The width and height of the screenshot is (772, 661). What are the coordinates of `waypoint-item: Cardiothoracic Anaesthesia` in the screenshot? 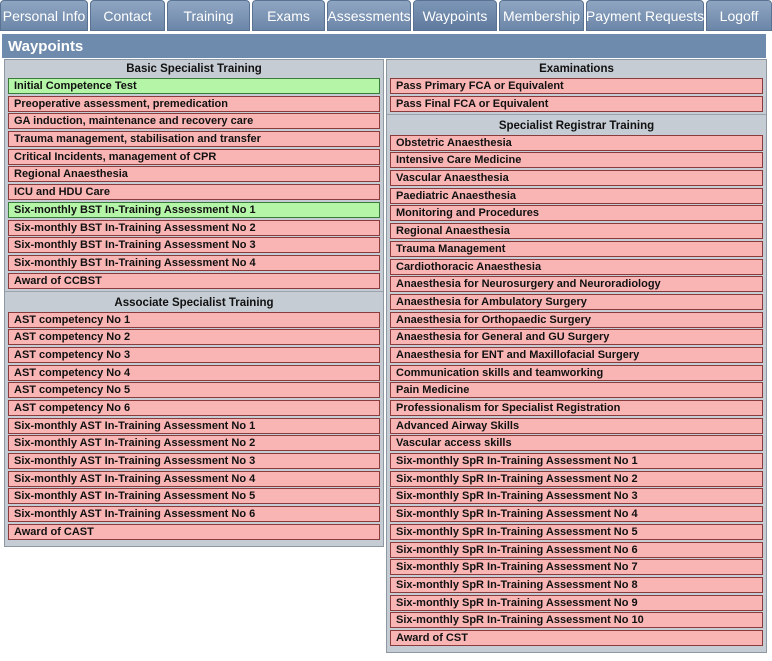 It's located at (576, 266).